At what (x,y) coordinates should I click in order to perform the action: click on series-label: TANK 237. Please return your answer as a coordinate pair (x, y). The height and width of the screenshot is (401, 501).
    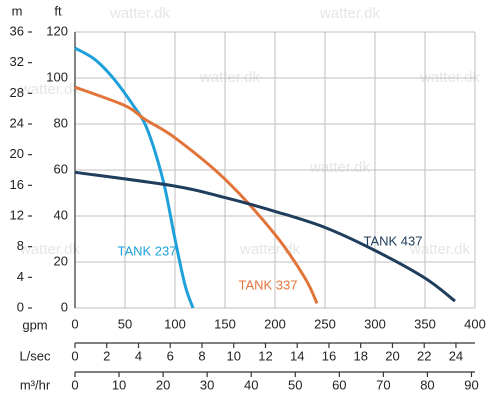
    Looking at the image, I should click on (146, 250).